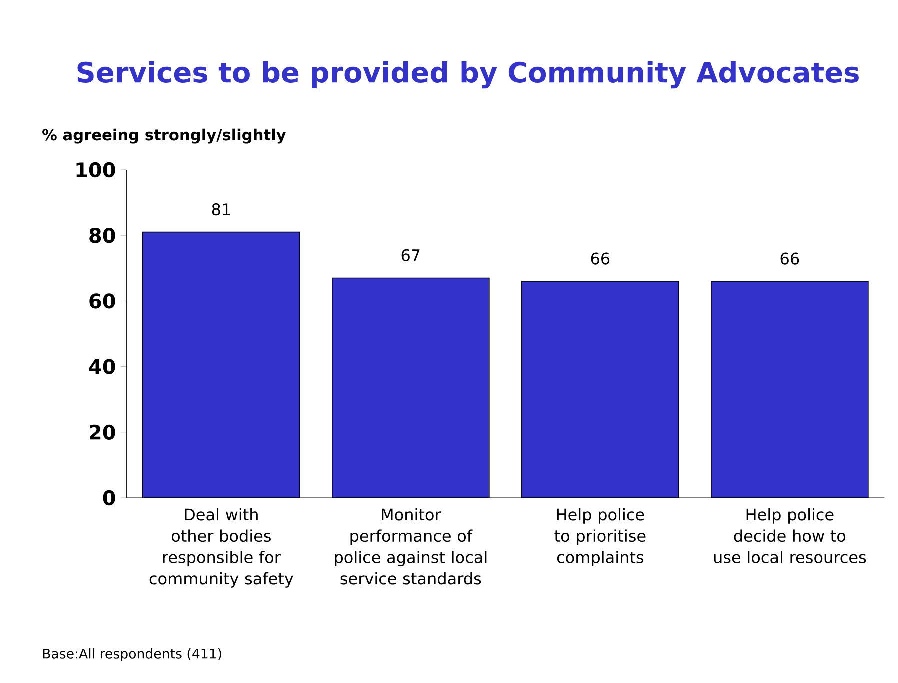 The height and width of the screenshot is (683, 898). What do you see at coordinates (103, 236) in the screenshot?
I see `y-tick-label: 80` at bounding box center [103, 236].